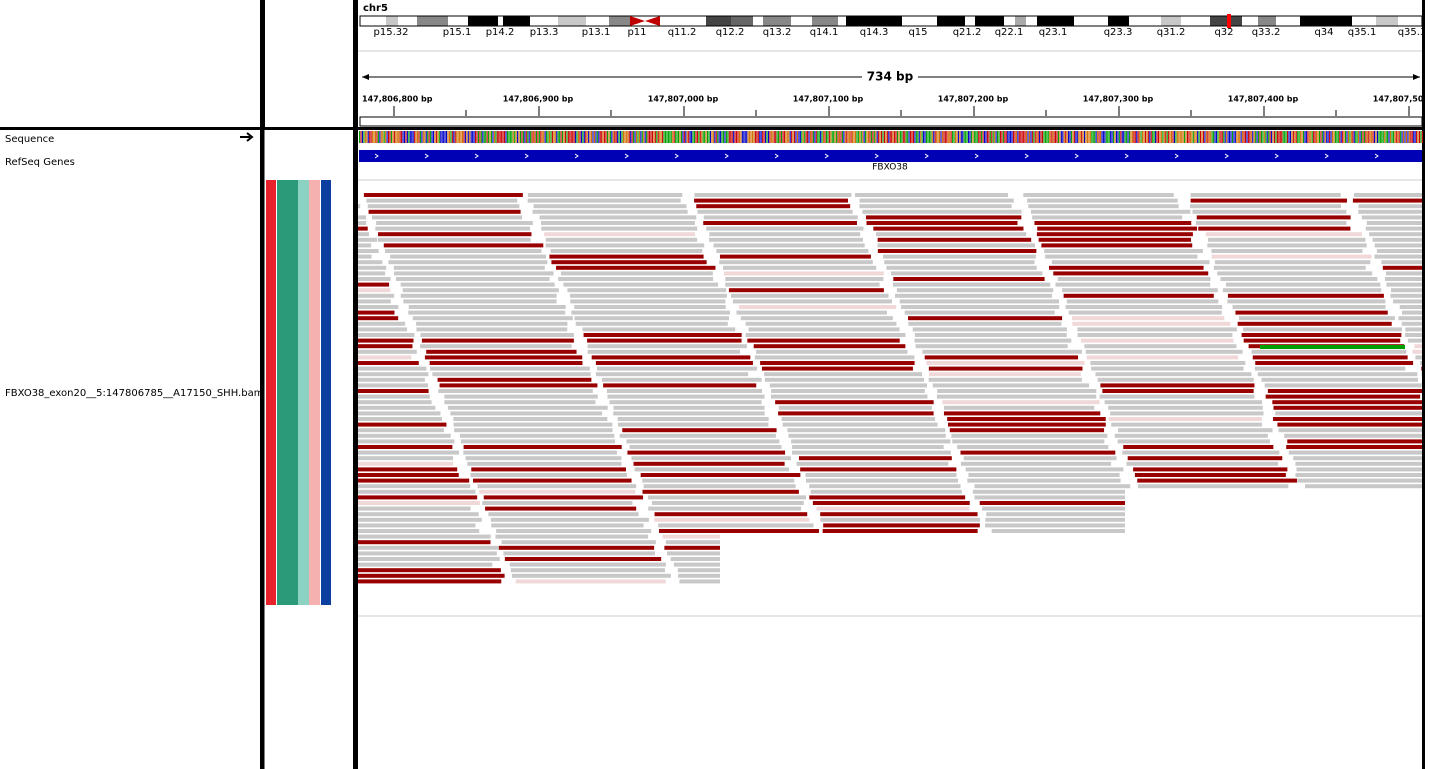  What do you see at coordinates (676, 156) in the screenshot?
I see `gene-arrow` at bounding box center [676, 156].